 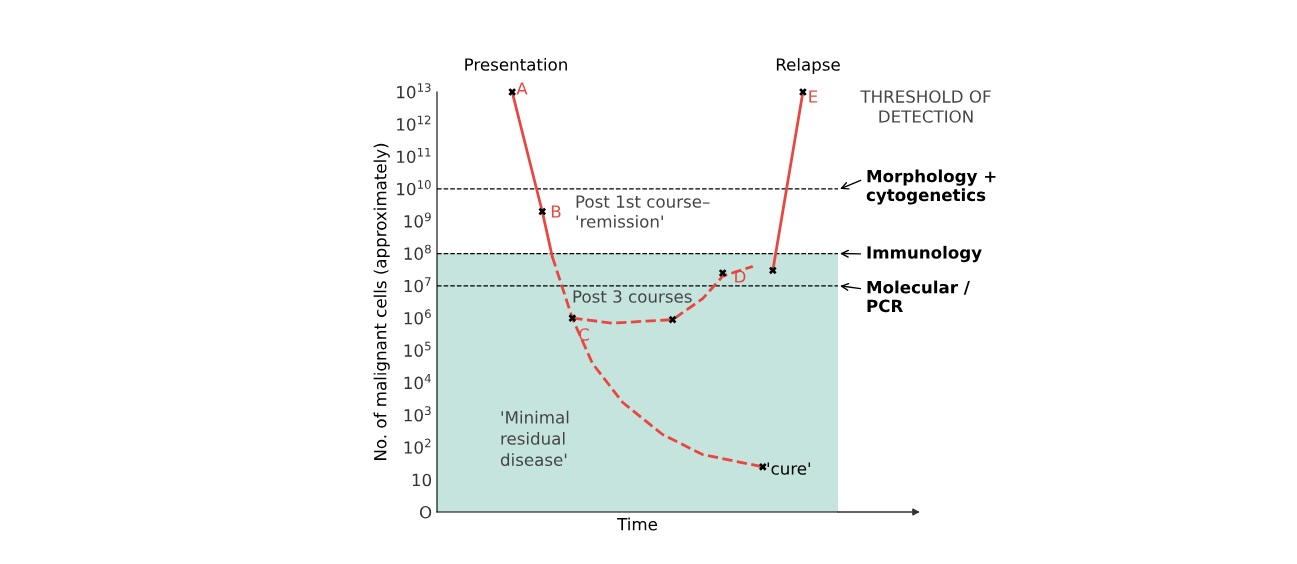 What do you see at coordinates (931, 187) in the screenshot?
I see `ref-line-label: Morphology + cytogenetics` at bounding box center [931, 187].